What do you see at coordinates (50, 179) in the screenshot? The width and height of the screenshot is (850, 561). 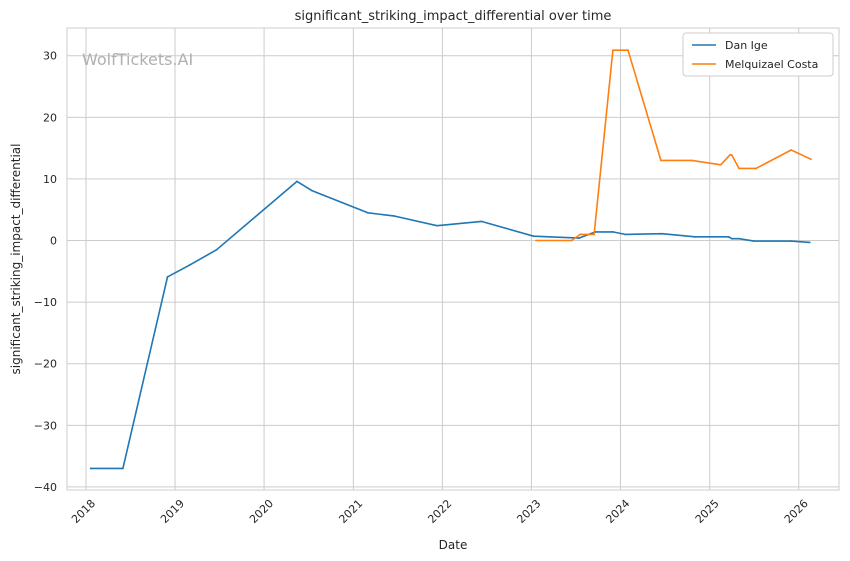 I see `y-tick-label: 10` at bounding box center [50, 179].